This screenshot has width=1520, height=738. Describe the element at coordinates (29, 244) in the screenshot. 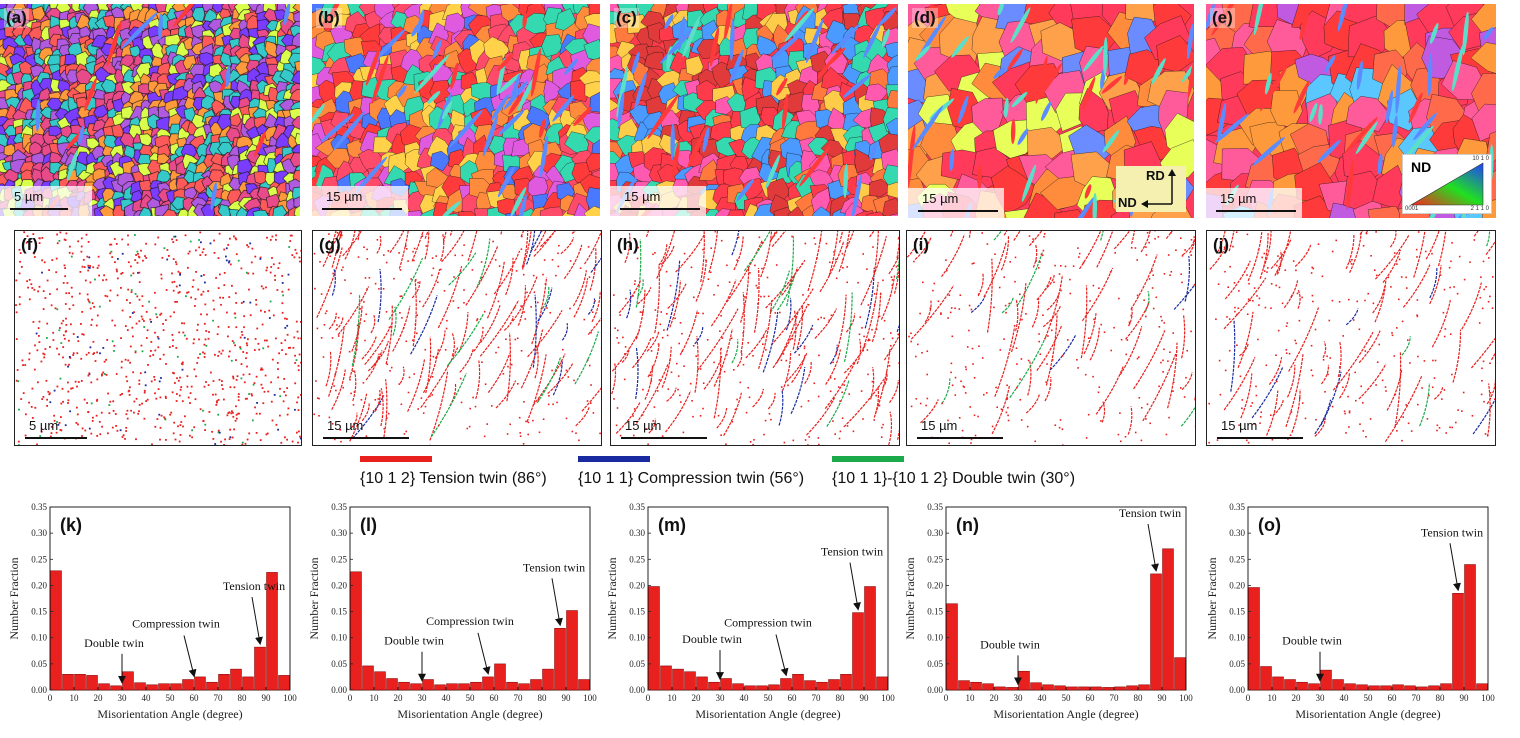

I see `panel-label: (f)` at that location.